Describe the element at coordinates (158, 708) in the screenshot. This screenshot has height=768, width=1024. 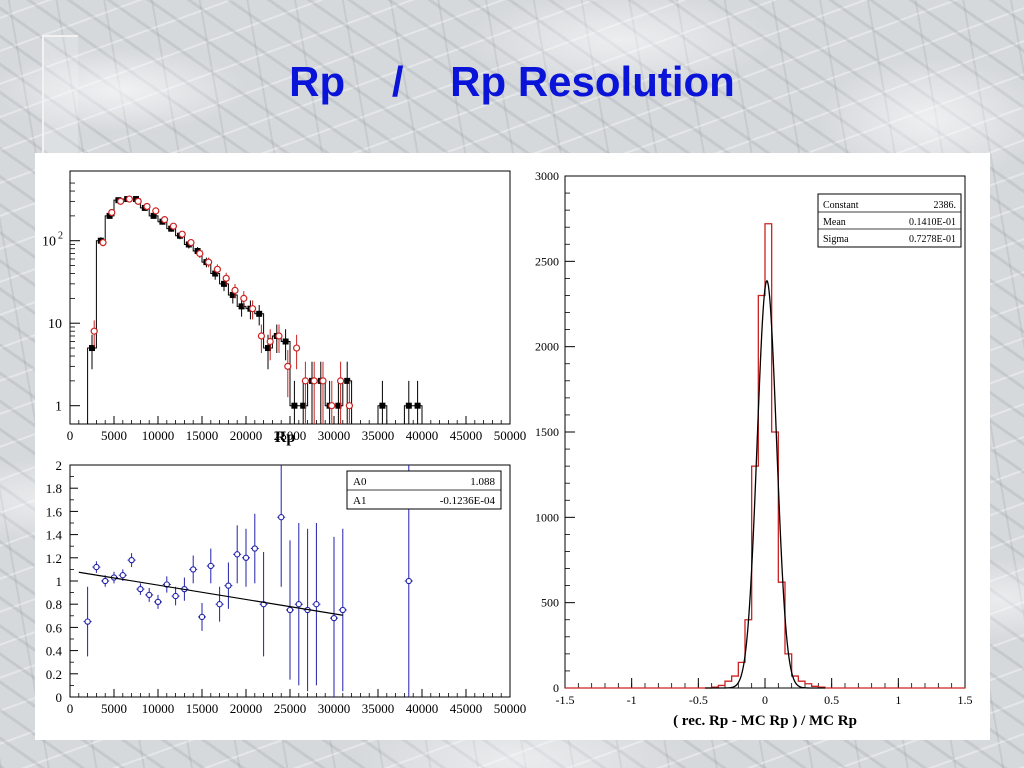
I see `x-tick-label: 10000` at that location.